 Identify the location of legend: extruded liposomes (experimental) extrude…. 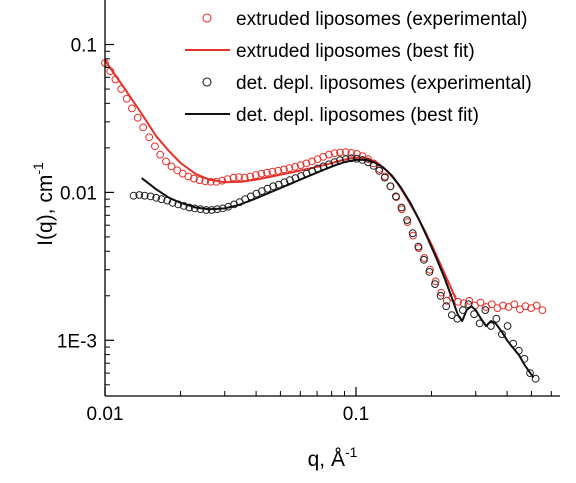
(358, 67).